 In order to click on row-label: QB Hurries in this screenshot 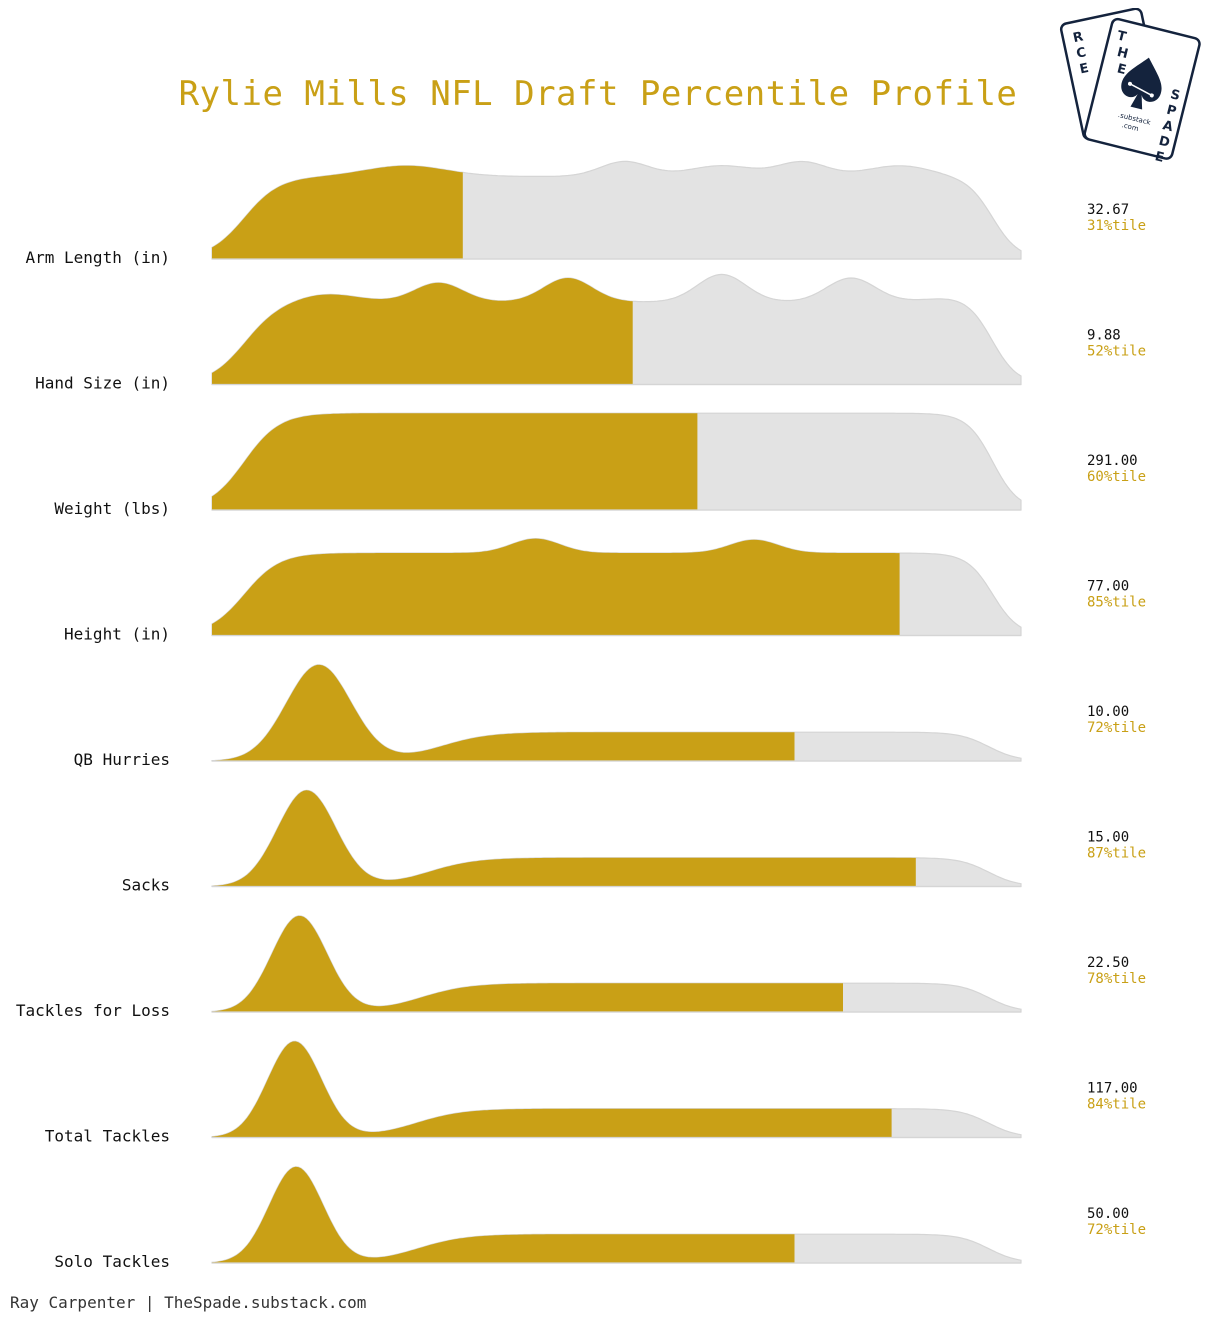, I will do `click(122, 759)`.